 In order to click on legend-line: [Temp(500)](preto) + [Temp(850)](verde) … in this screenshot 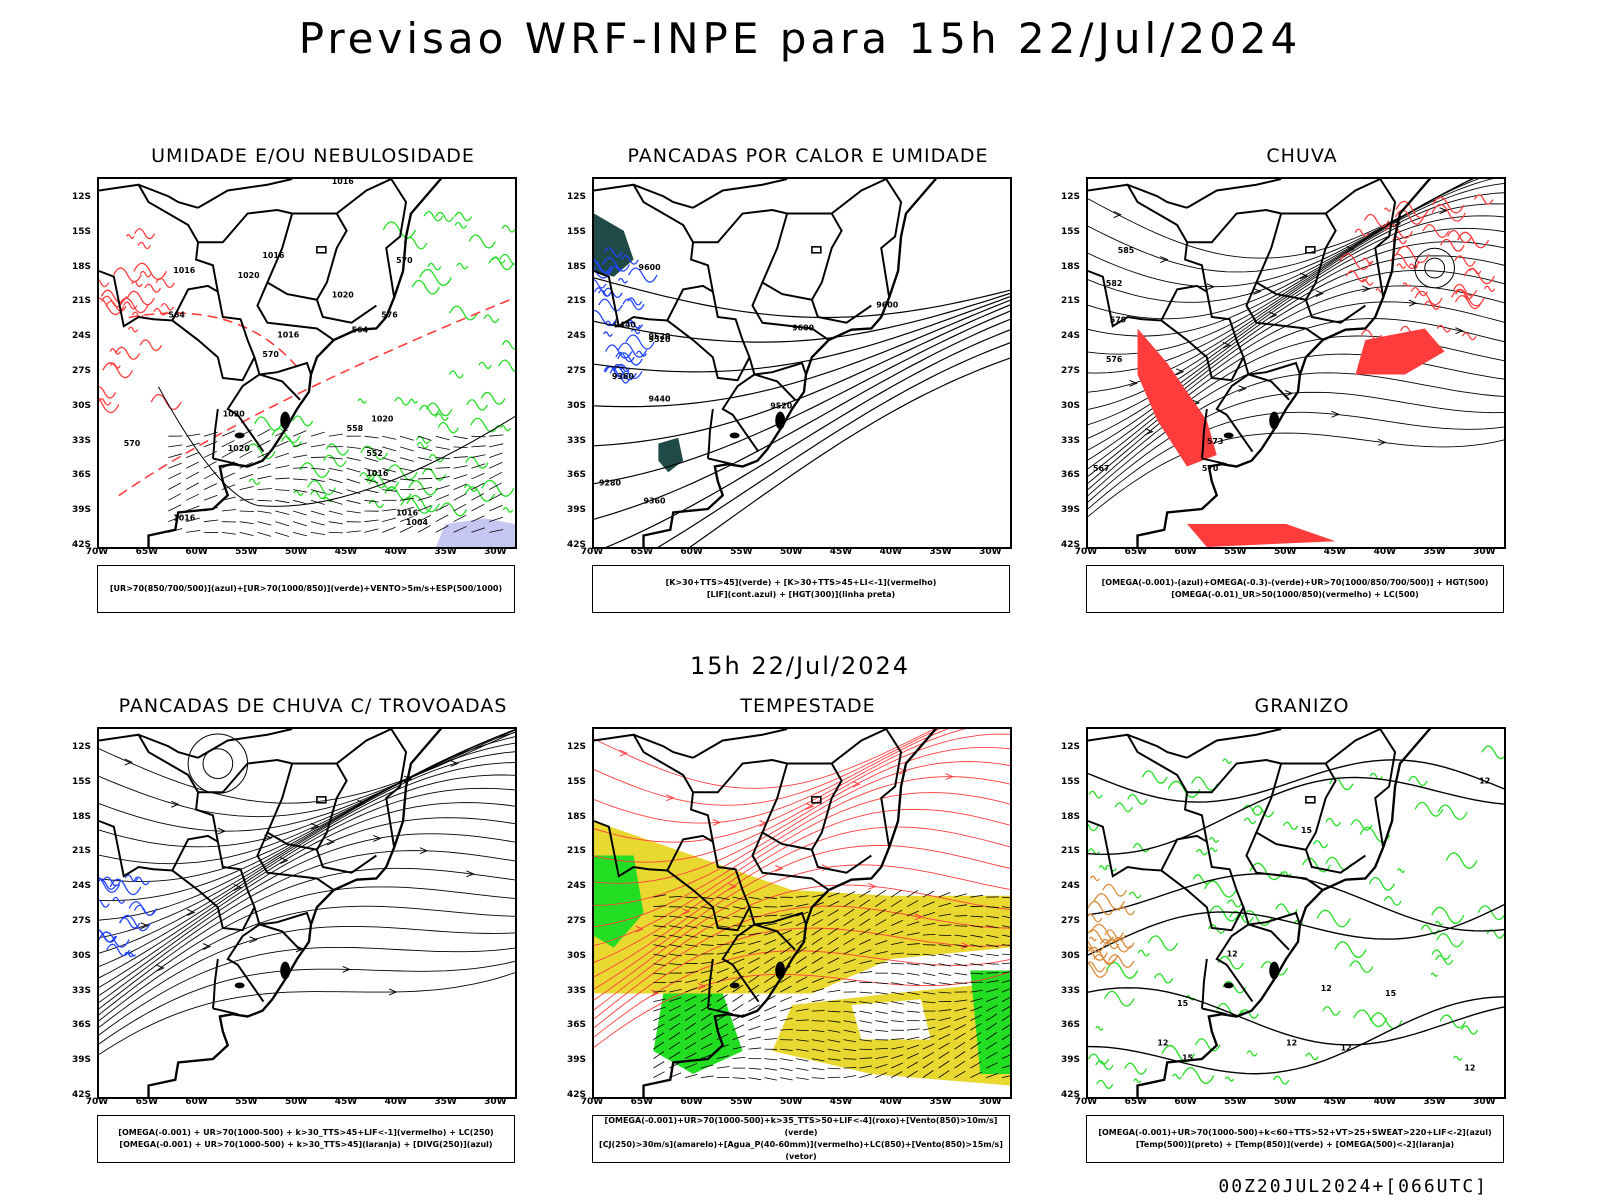, I will do `click(1295, 1144)`.